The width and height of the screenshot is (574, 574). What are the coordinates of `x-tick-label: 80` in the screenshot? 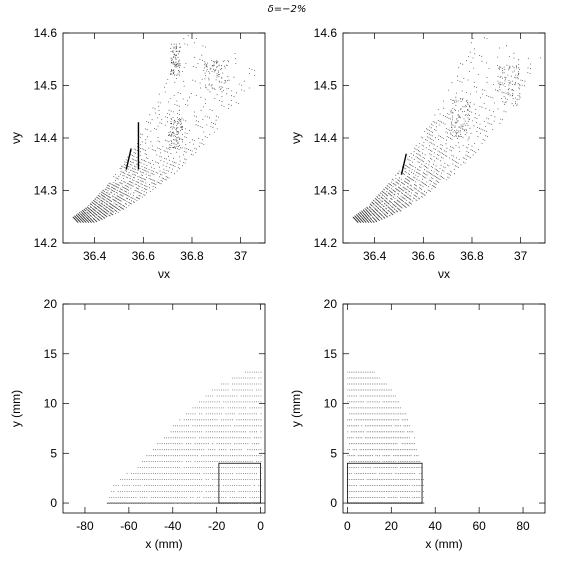 It's located at (523, 526).